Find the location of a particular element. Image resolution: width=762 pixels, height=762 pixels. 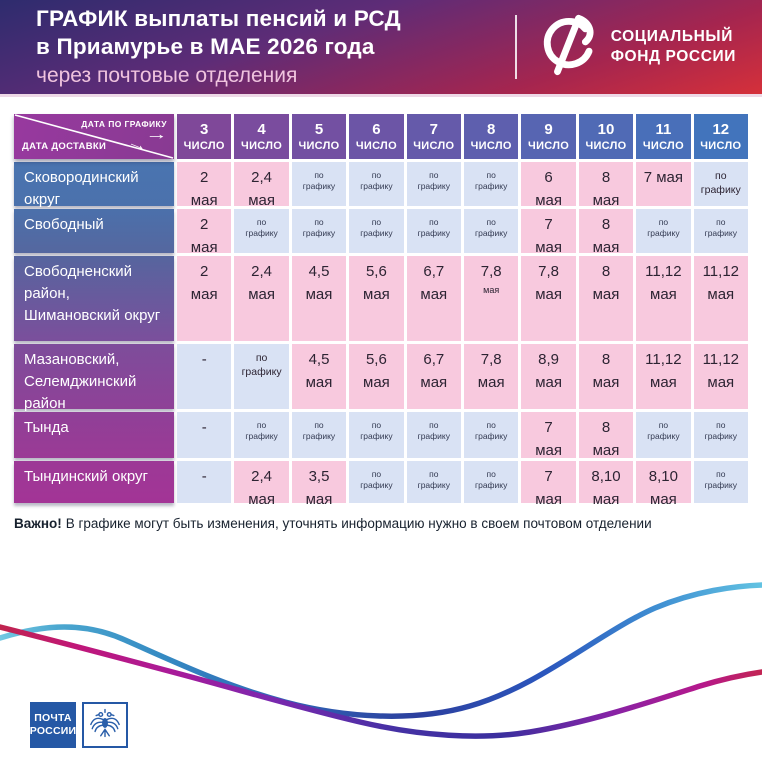

page-title-line1: ГРАФИК выплаты пенсий и РСД is located at coordinates (218, 18).